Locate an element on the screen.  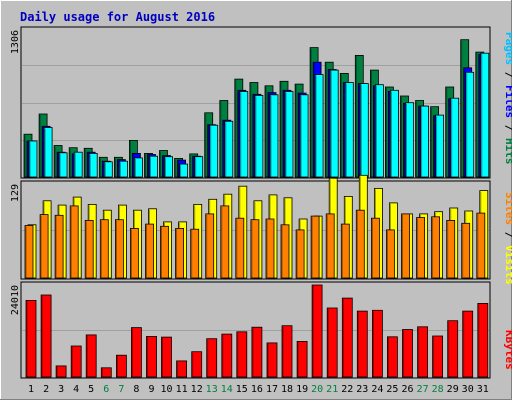
x-tick-day-28: 28 is located at coordinates (438, 389).